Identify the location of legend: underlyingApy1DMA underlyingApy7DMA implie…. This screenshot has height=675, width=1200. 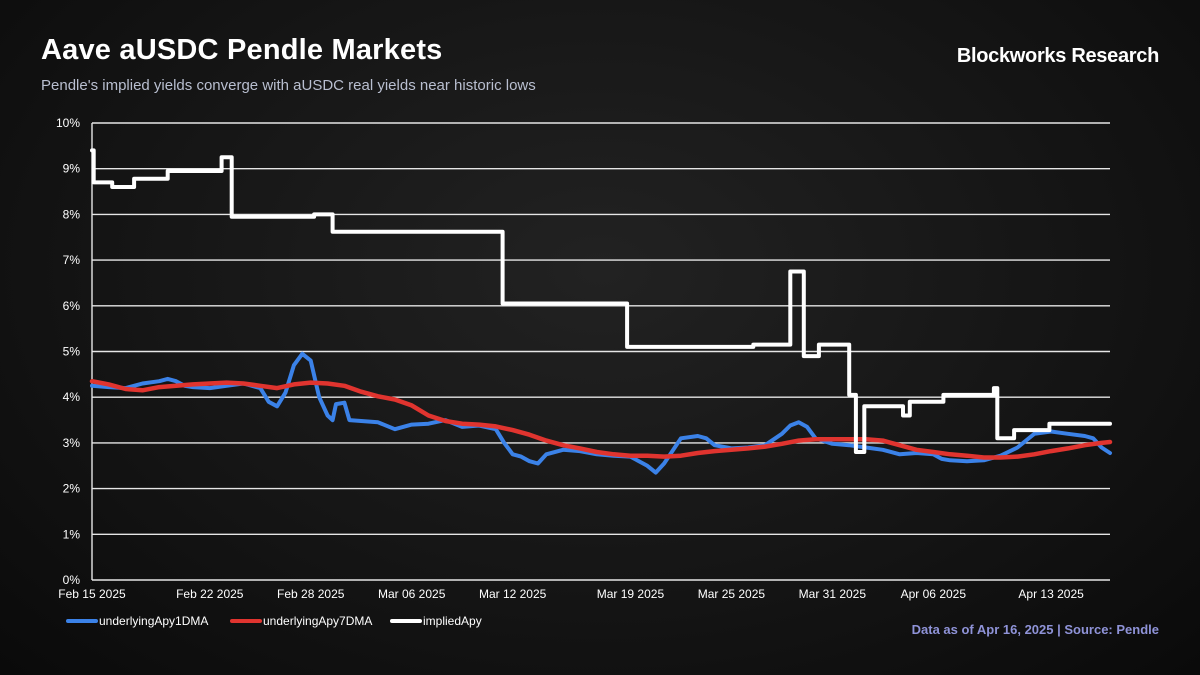
(274, 621).